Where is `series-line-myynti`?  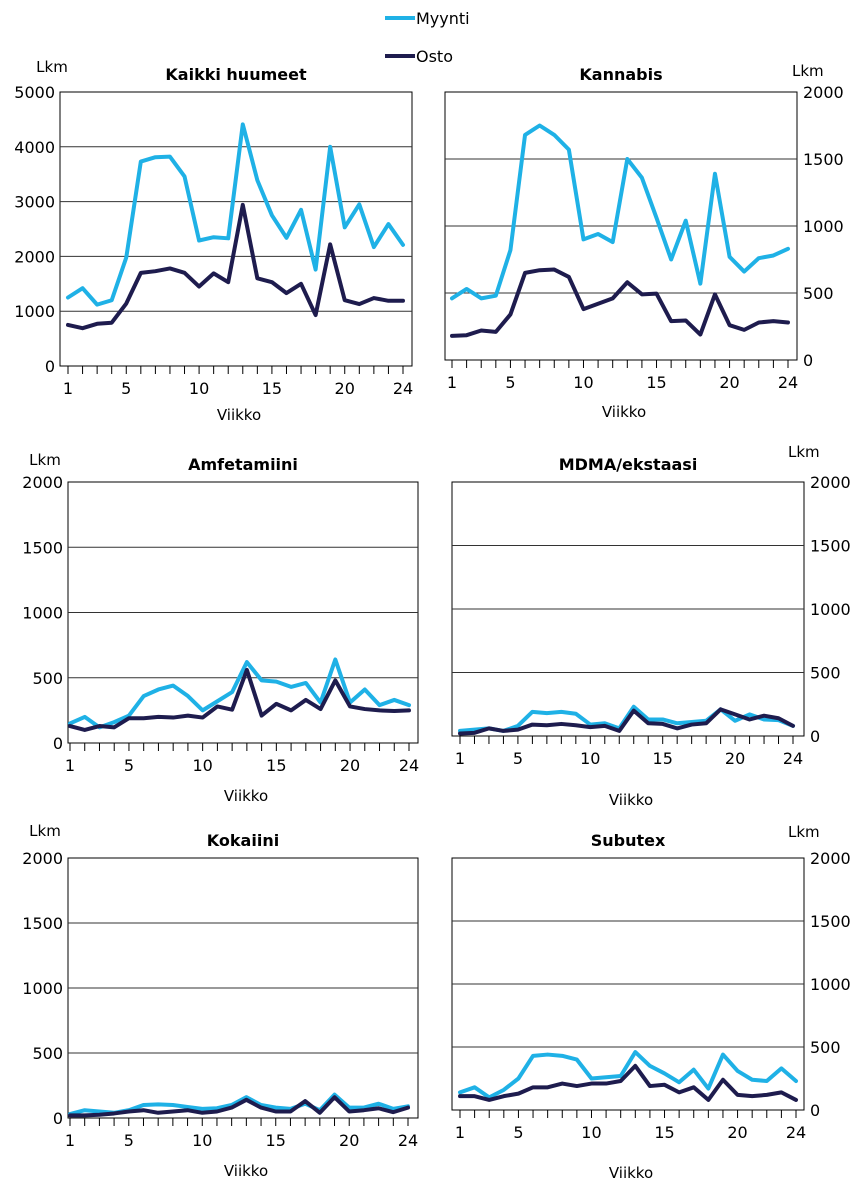 series-line-myynti is located at coordinates (235, 214).